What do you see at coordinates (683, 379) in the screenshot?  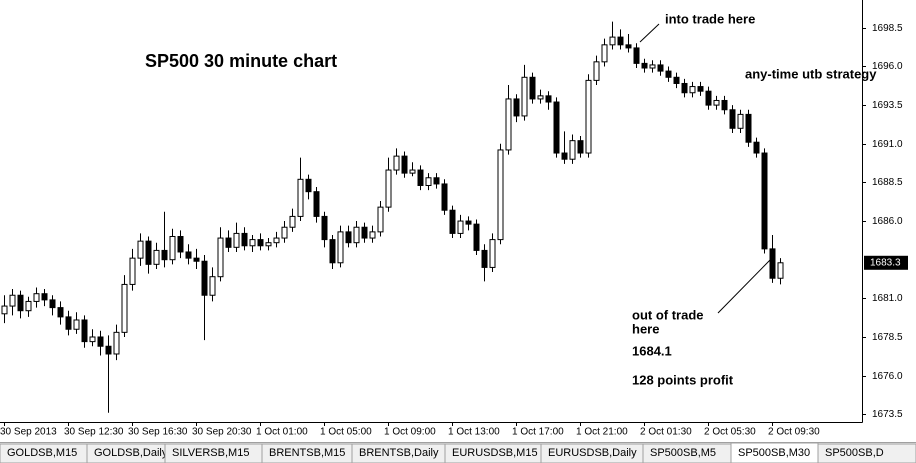 I see `annotation: 128 points profit` at bounding box center [683, 379].